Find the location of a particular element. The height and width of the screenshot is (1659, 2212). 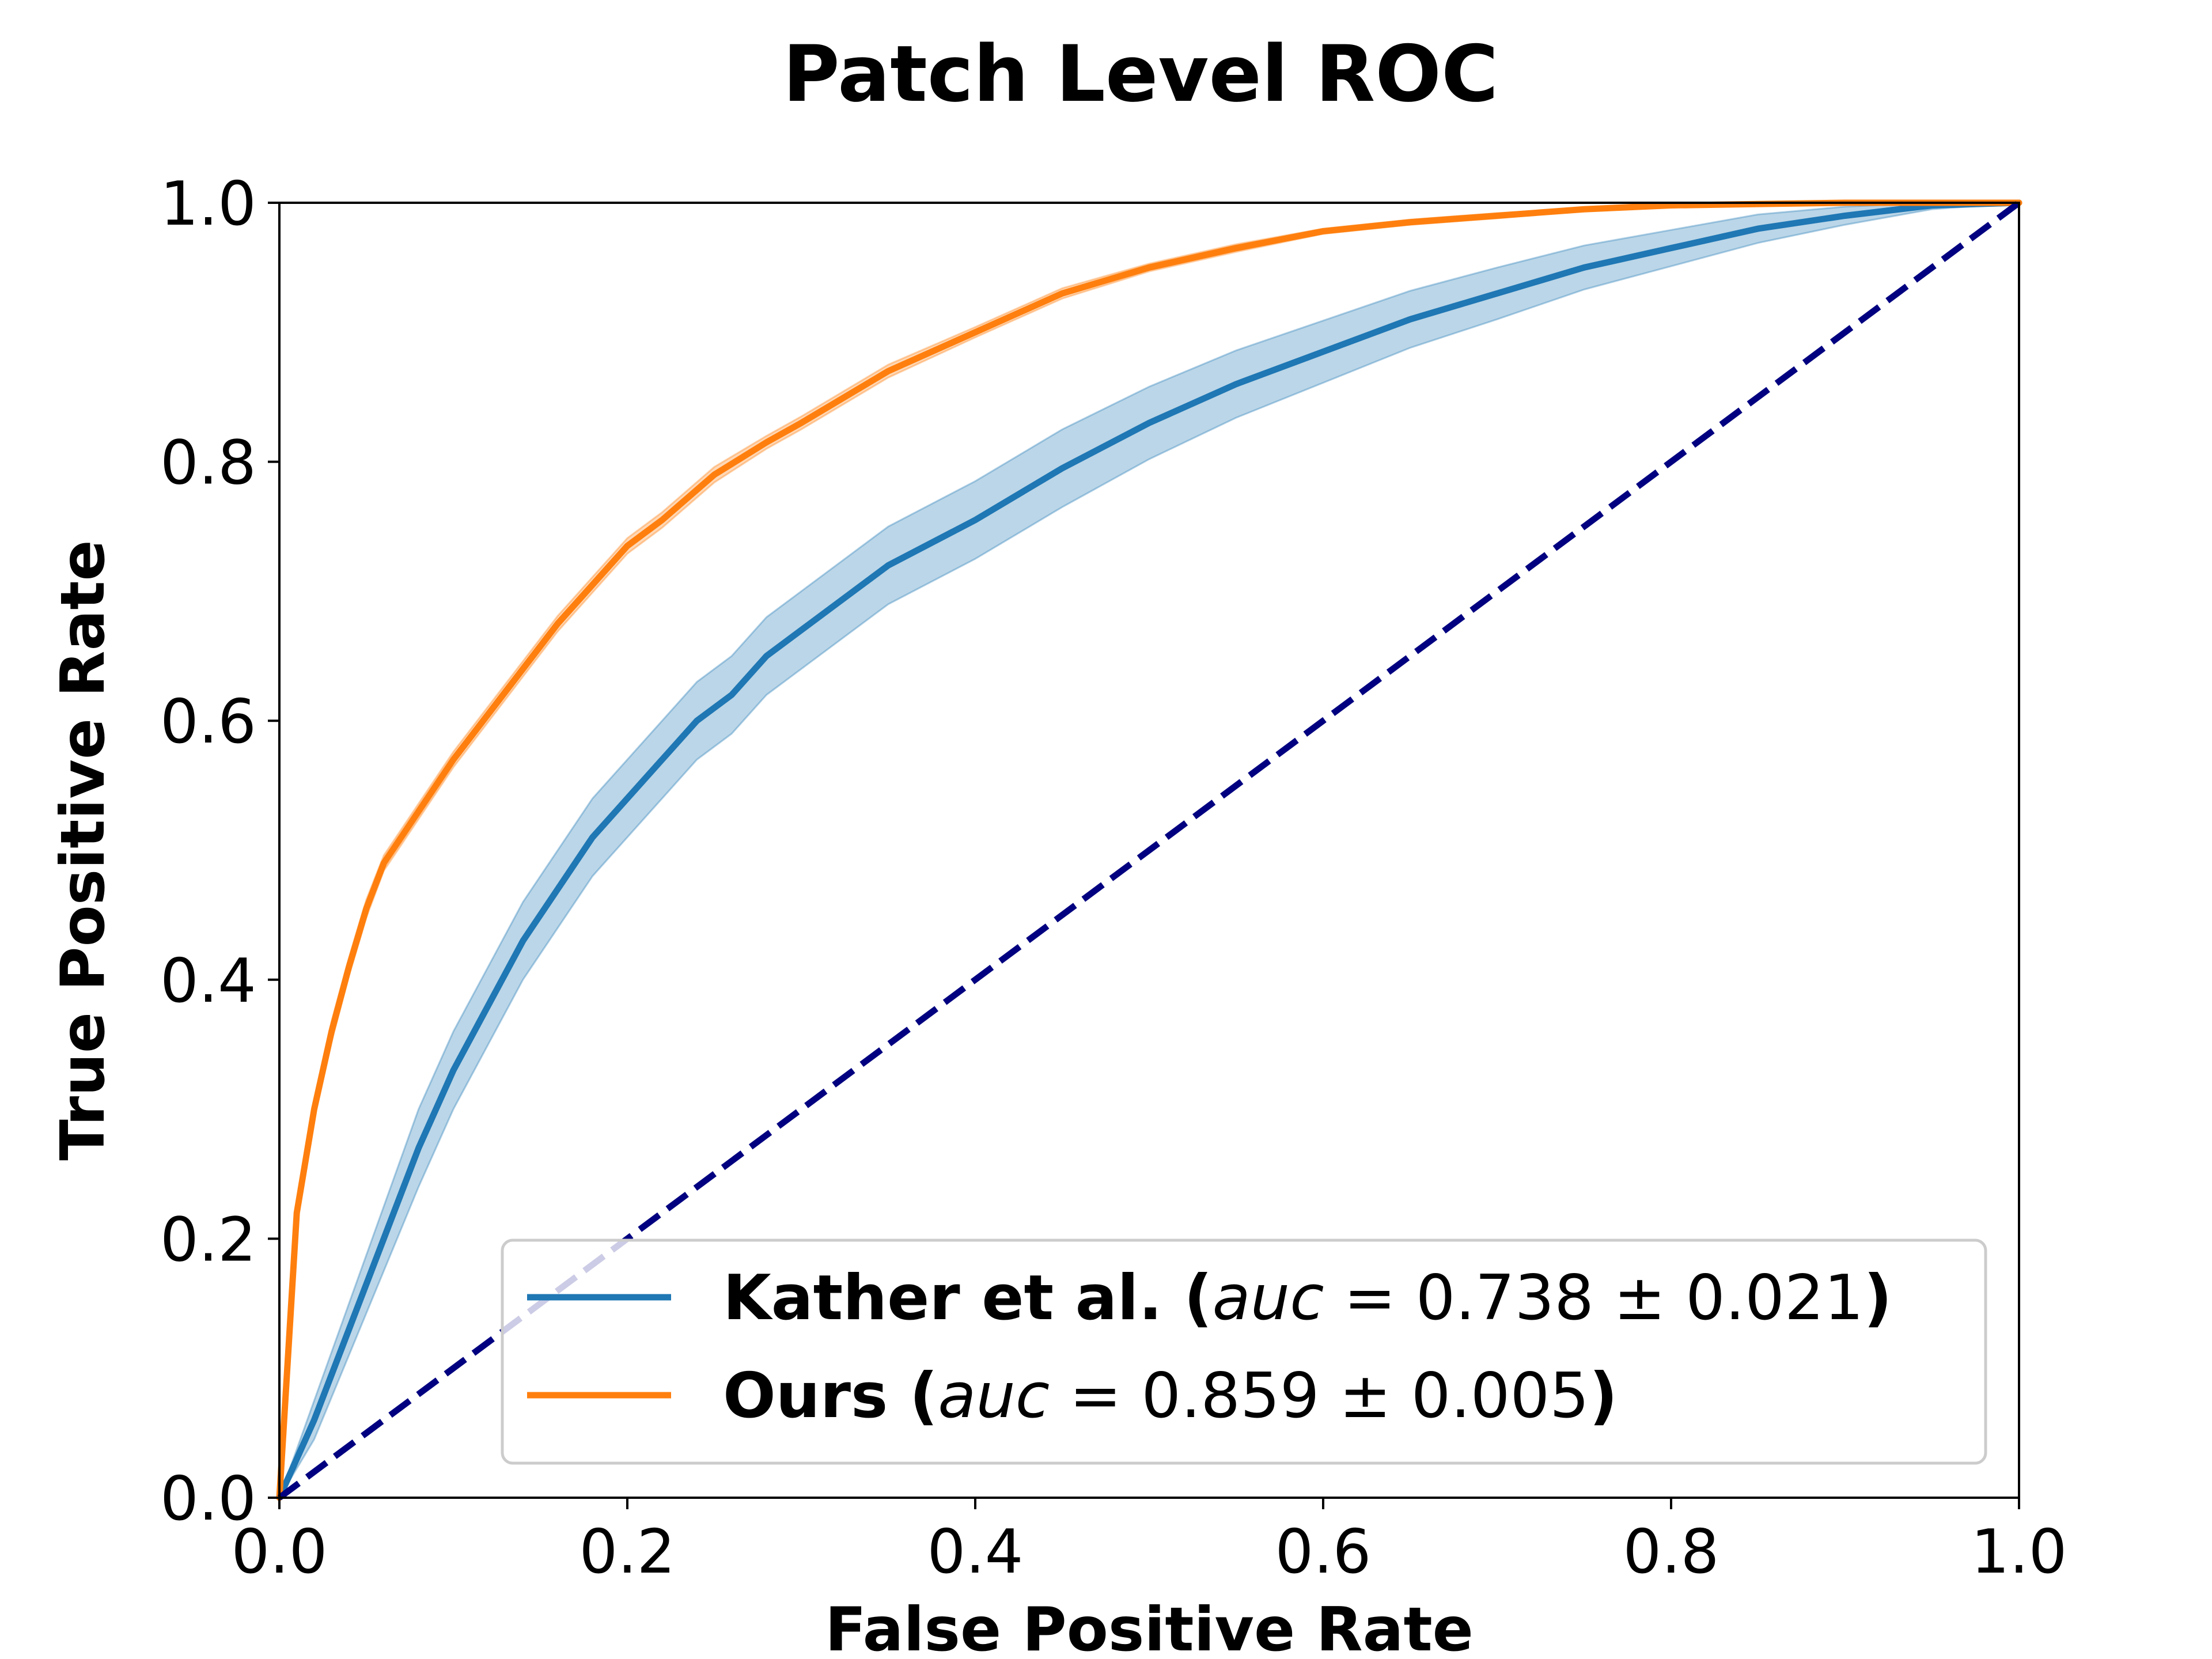

legend-box is located at coordinates (1244, 1351).